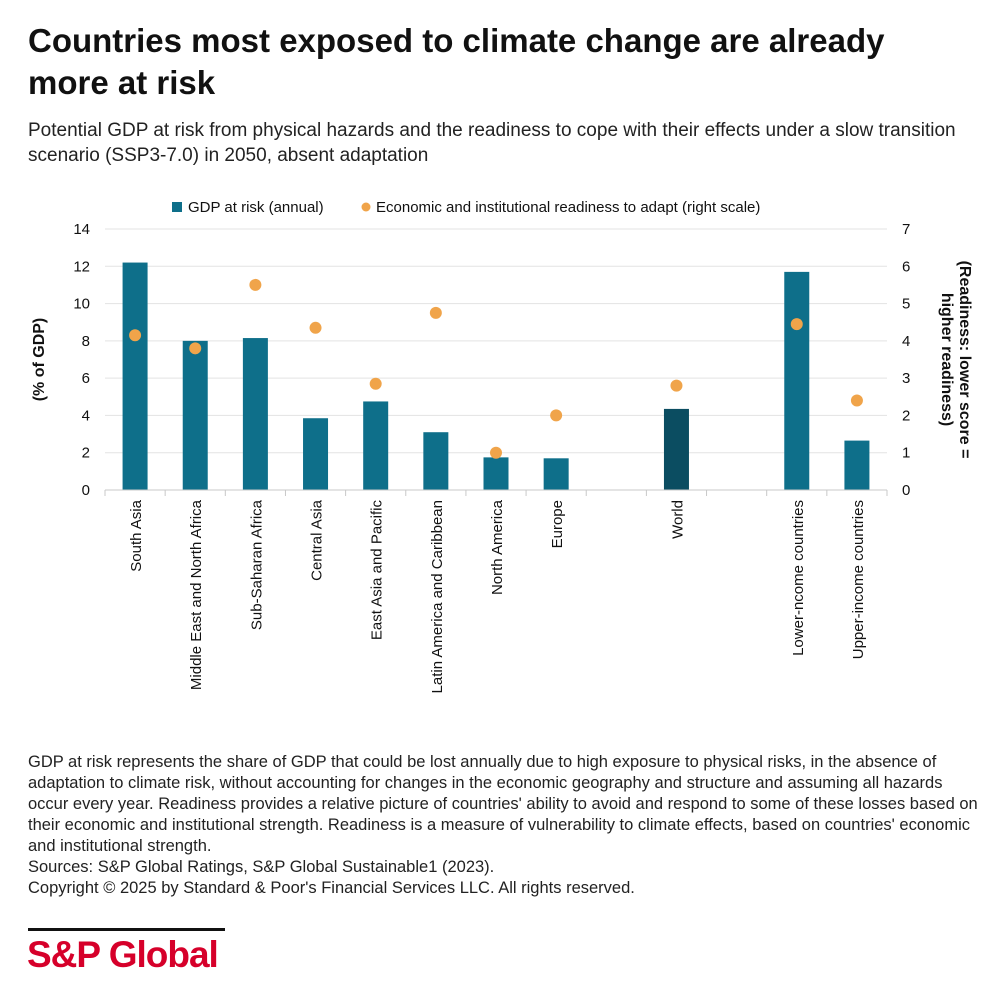 The image size is (999, 999). Describe the element at coordinates (86, 415) in the screenshot. I see `y-tick-label: 4` at that location.